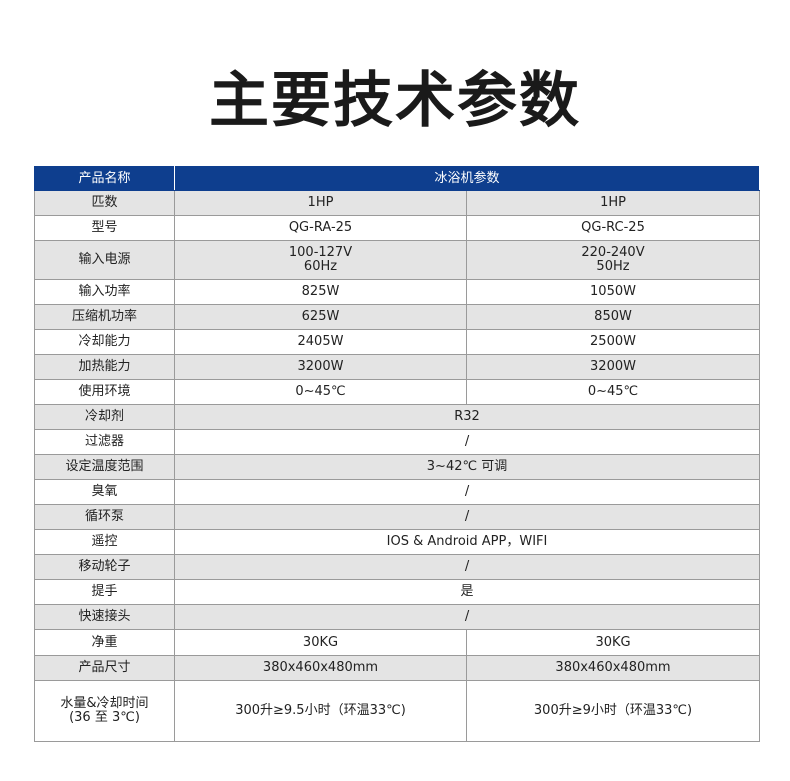  I want to click on row-label: 匹数, so click(104, 203).